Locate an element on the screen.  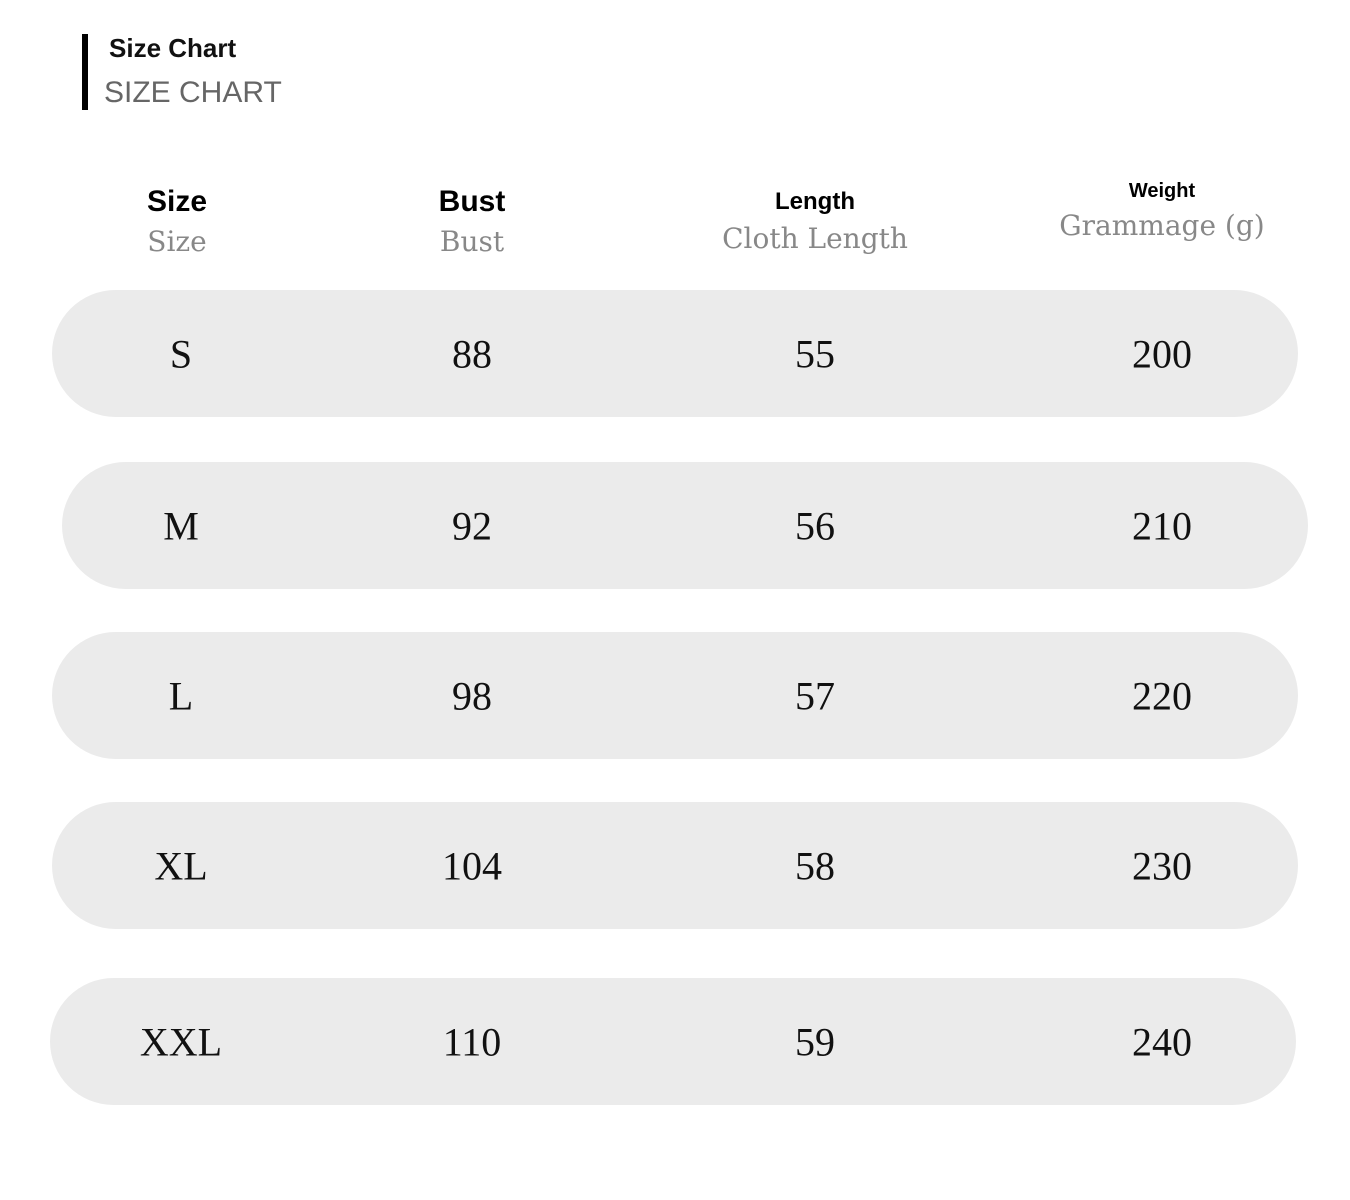
table-cell: 88 is located at coordinates (472, 353).